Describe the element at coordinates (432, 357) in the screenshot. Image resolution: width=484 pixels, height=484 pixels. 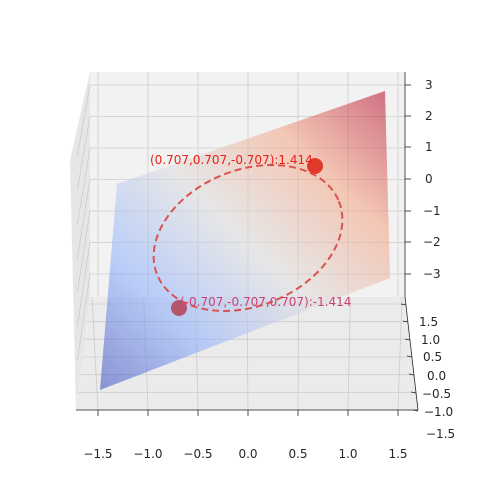
I see `y-tick-label: 0.5` at that location.